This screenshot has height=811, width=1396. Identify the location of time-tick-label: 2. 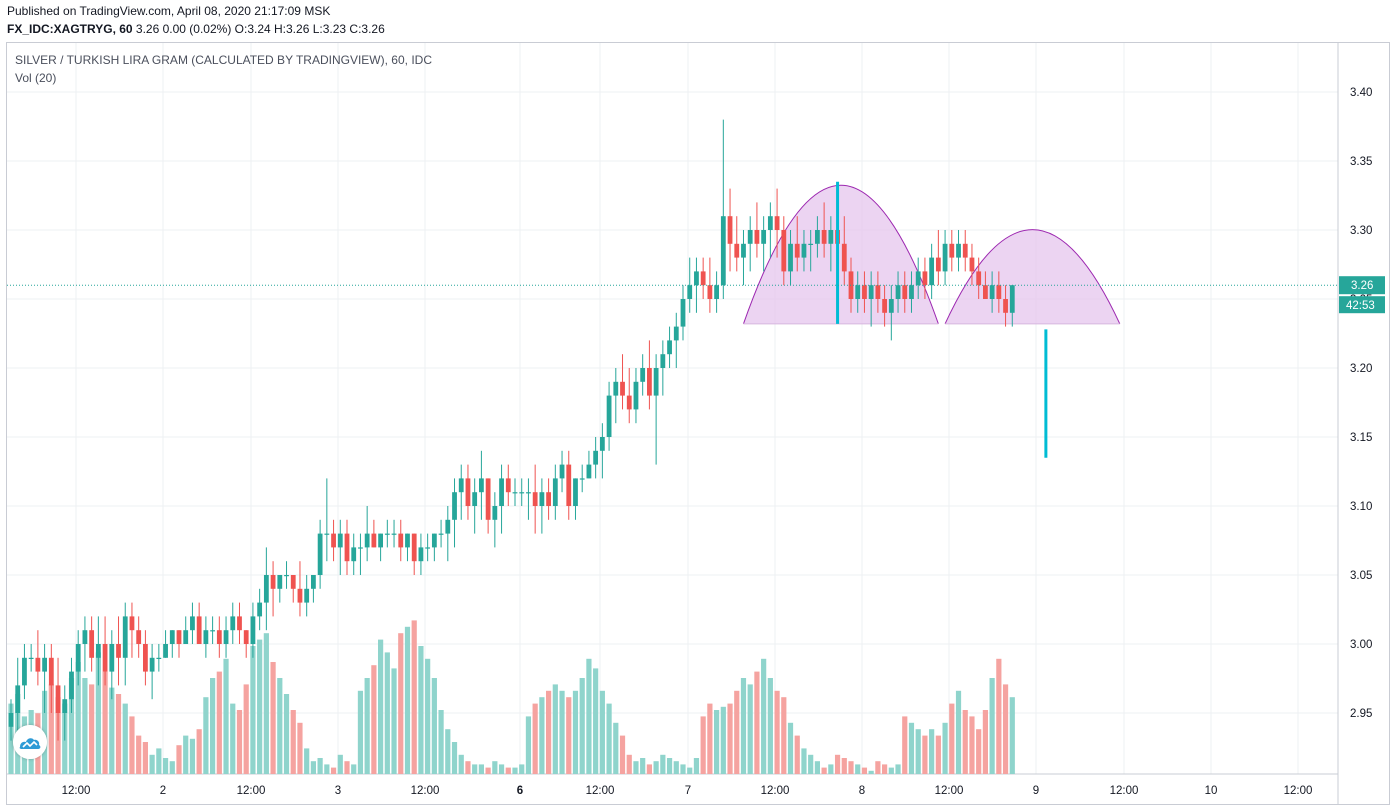
(163, 791).